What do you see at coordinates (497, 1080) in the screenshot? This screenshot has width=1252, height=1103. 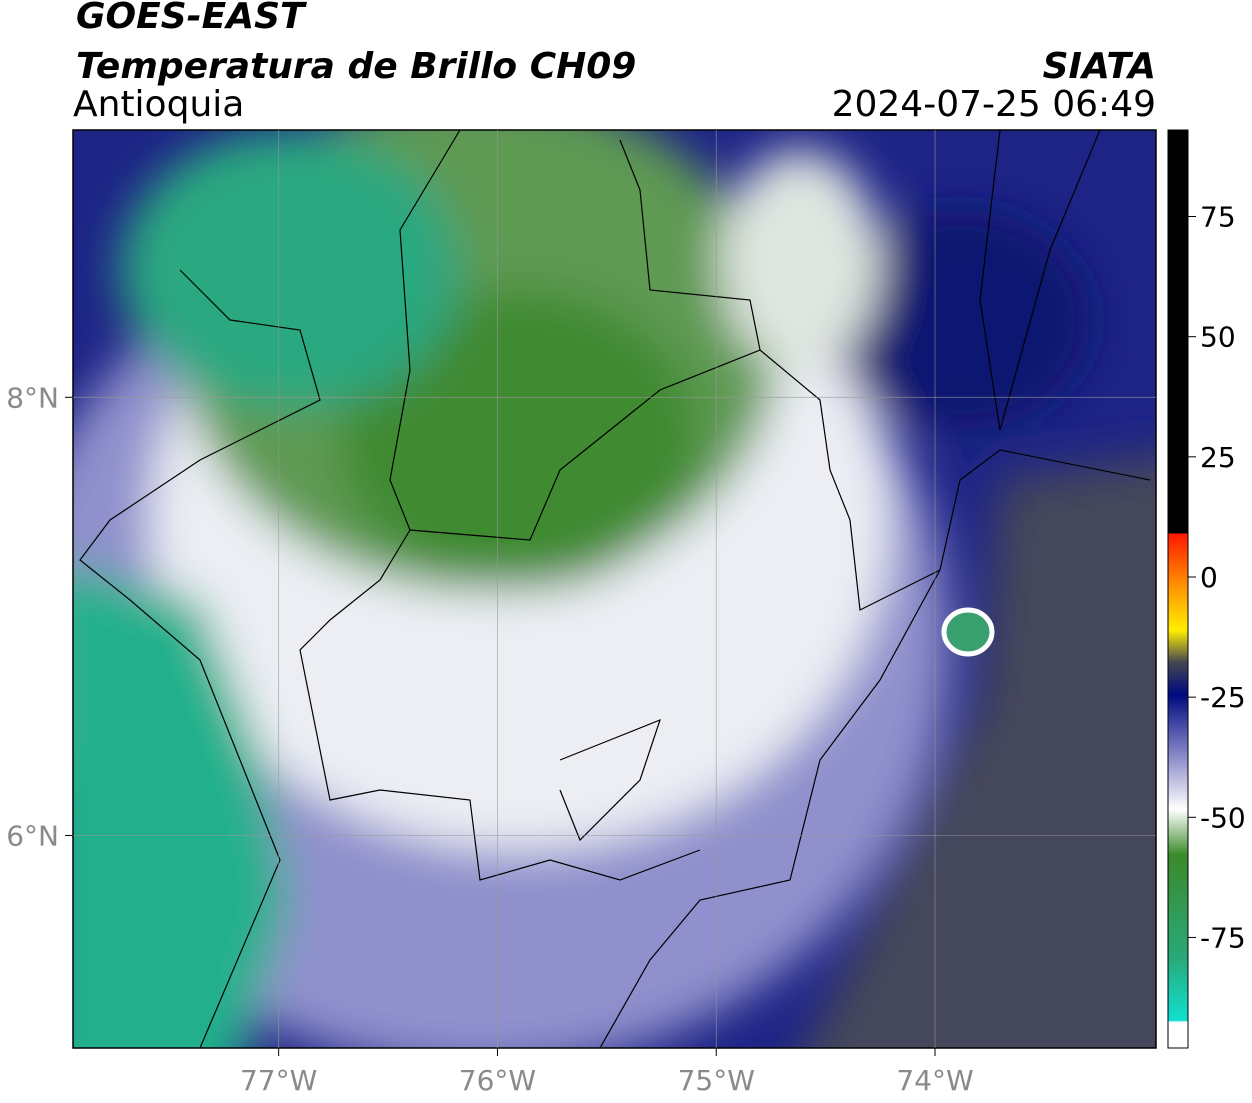 I see `x-tick-label: 76°W` at bounding box center [497, 1080].